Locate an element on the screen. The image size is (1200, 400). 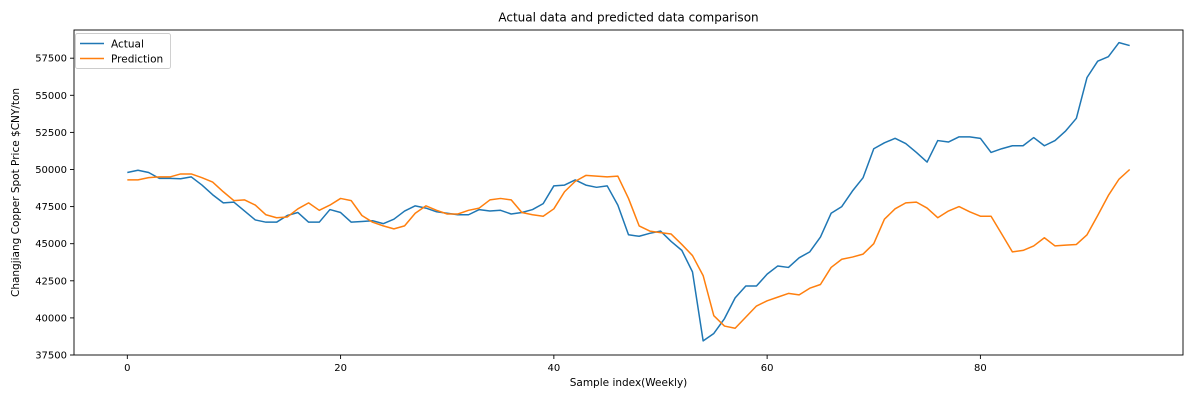
x-tick-label: 0 is located at coordinates (127, 368).